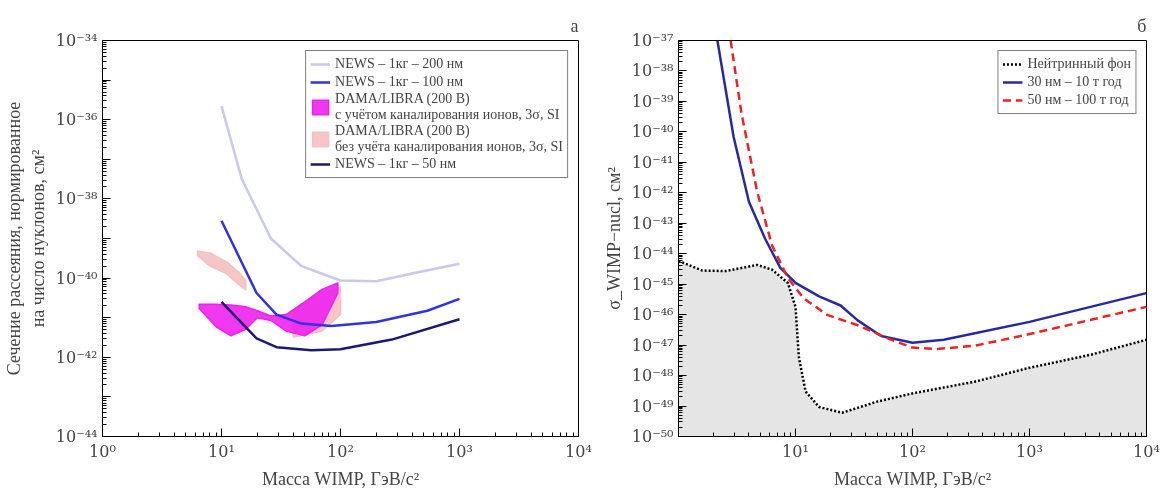 Image resolution: width=1168 pixels, height=491 pixels. What do you see at coordinates (1142, 25) in the screenshot?
I see `chart-title: б` at bounding box center [1142, 25].